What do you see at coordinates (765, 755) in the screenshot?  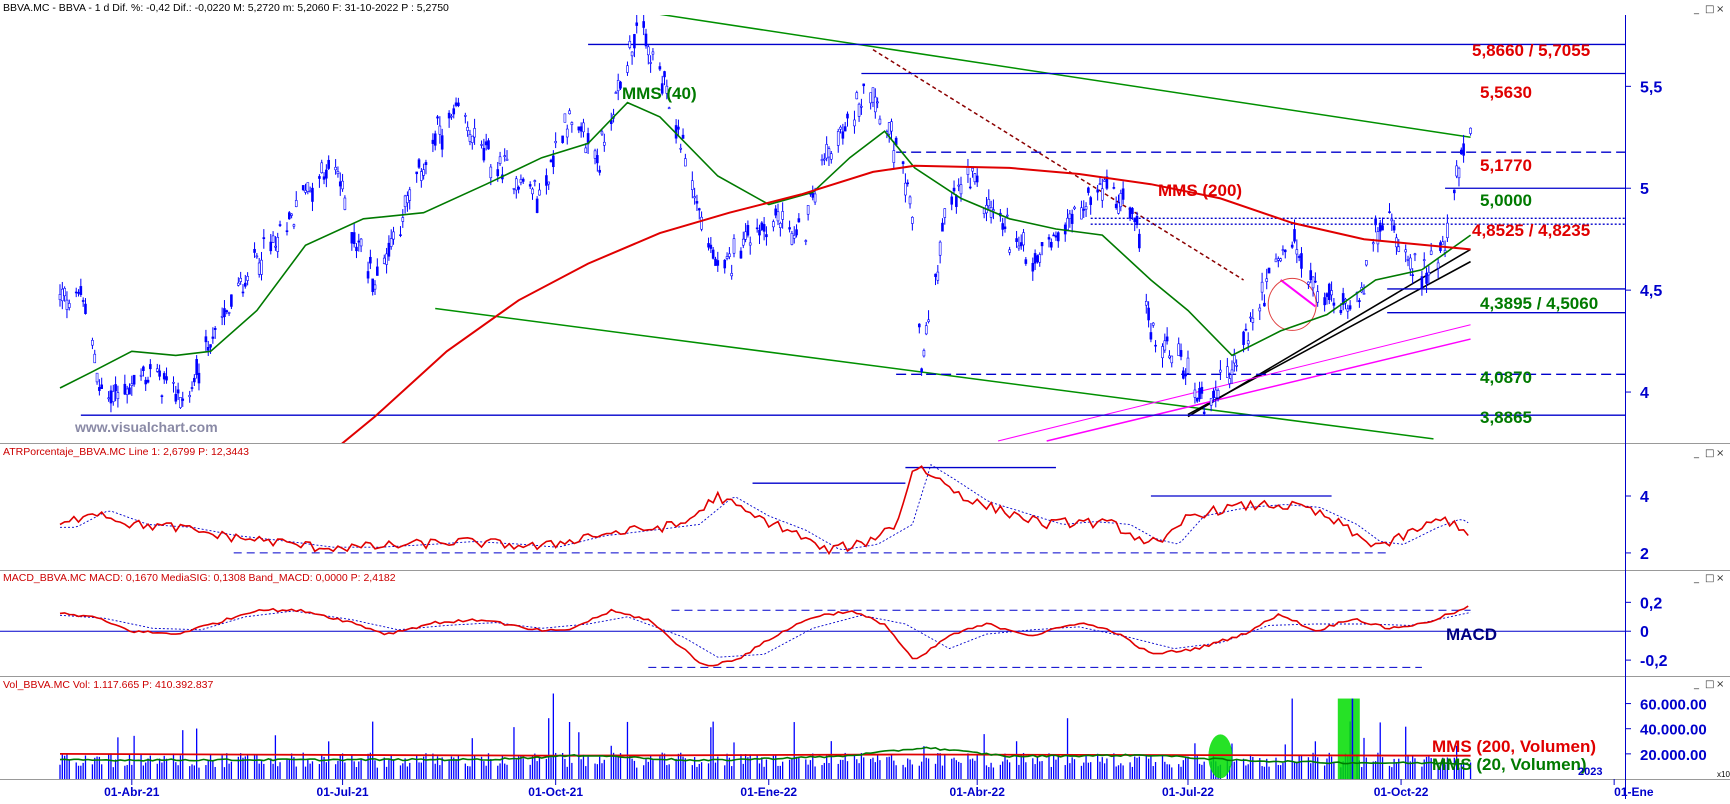 I see `vol-ma200-line` at bounding box center [765, 755].